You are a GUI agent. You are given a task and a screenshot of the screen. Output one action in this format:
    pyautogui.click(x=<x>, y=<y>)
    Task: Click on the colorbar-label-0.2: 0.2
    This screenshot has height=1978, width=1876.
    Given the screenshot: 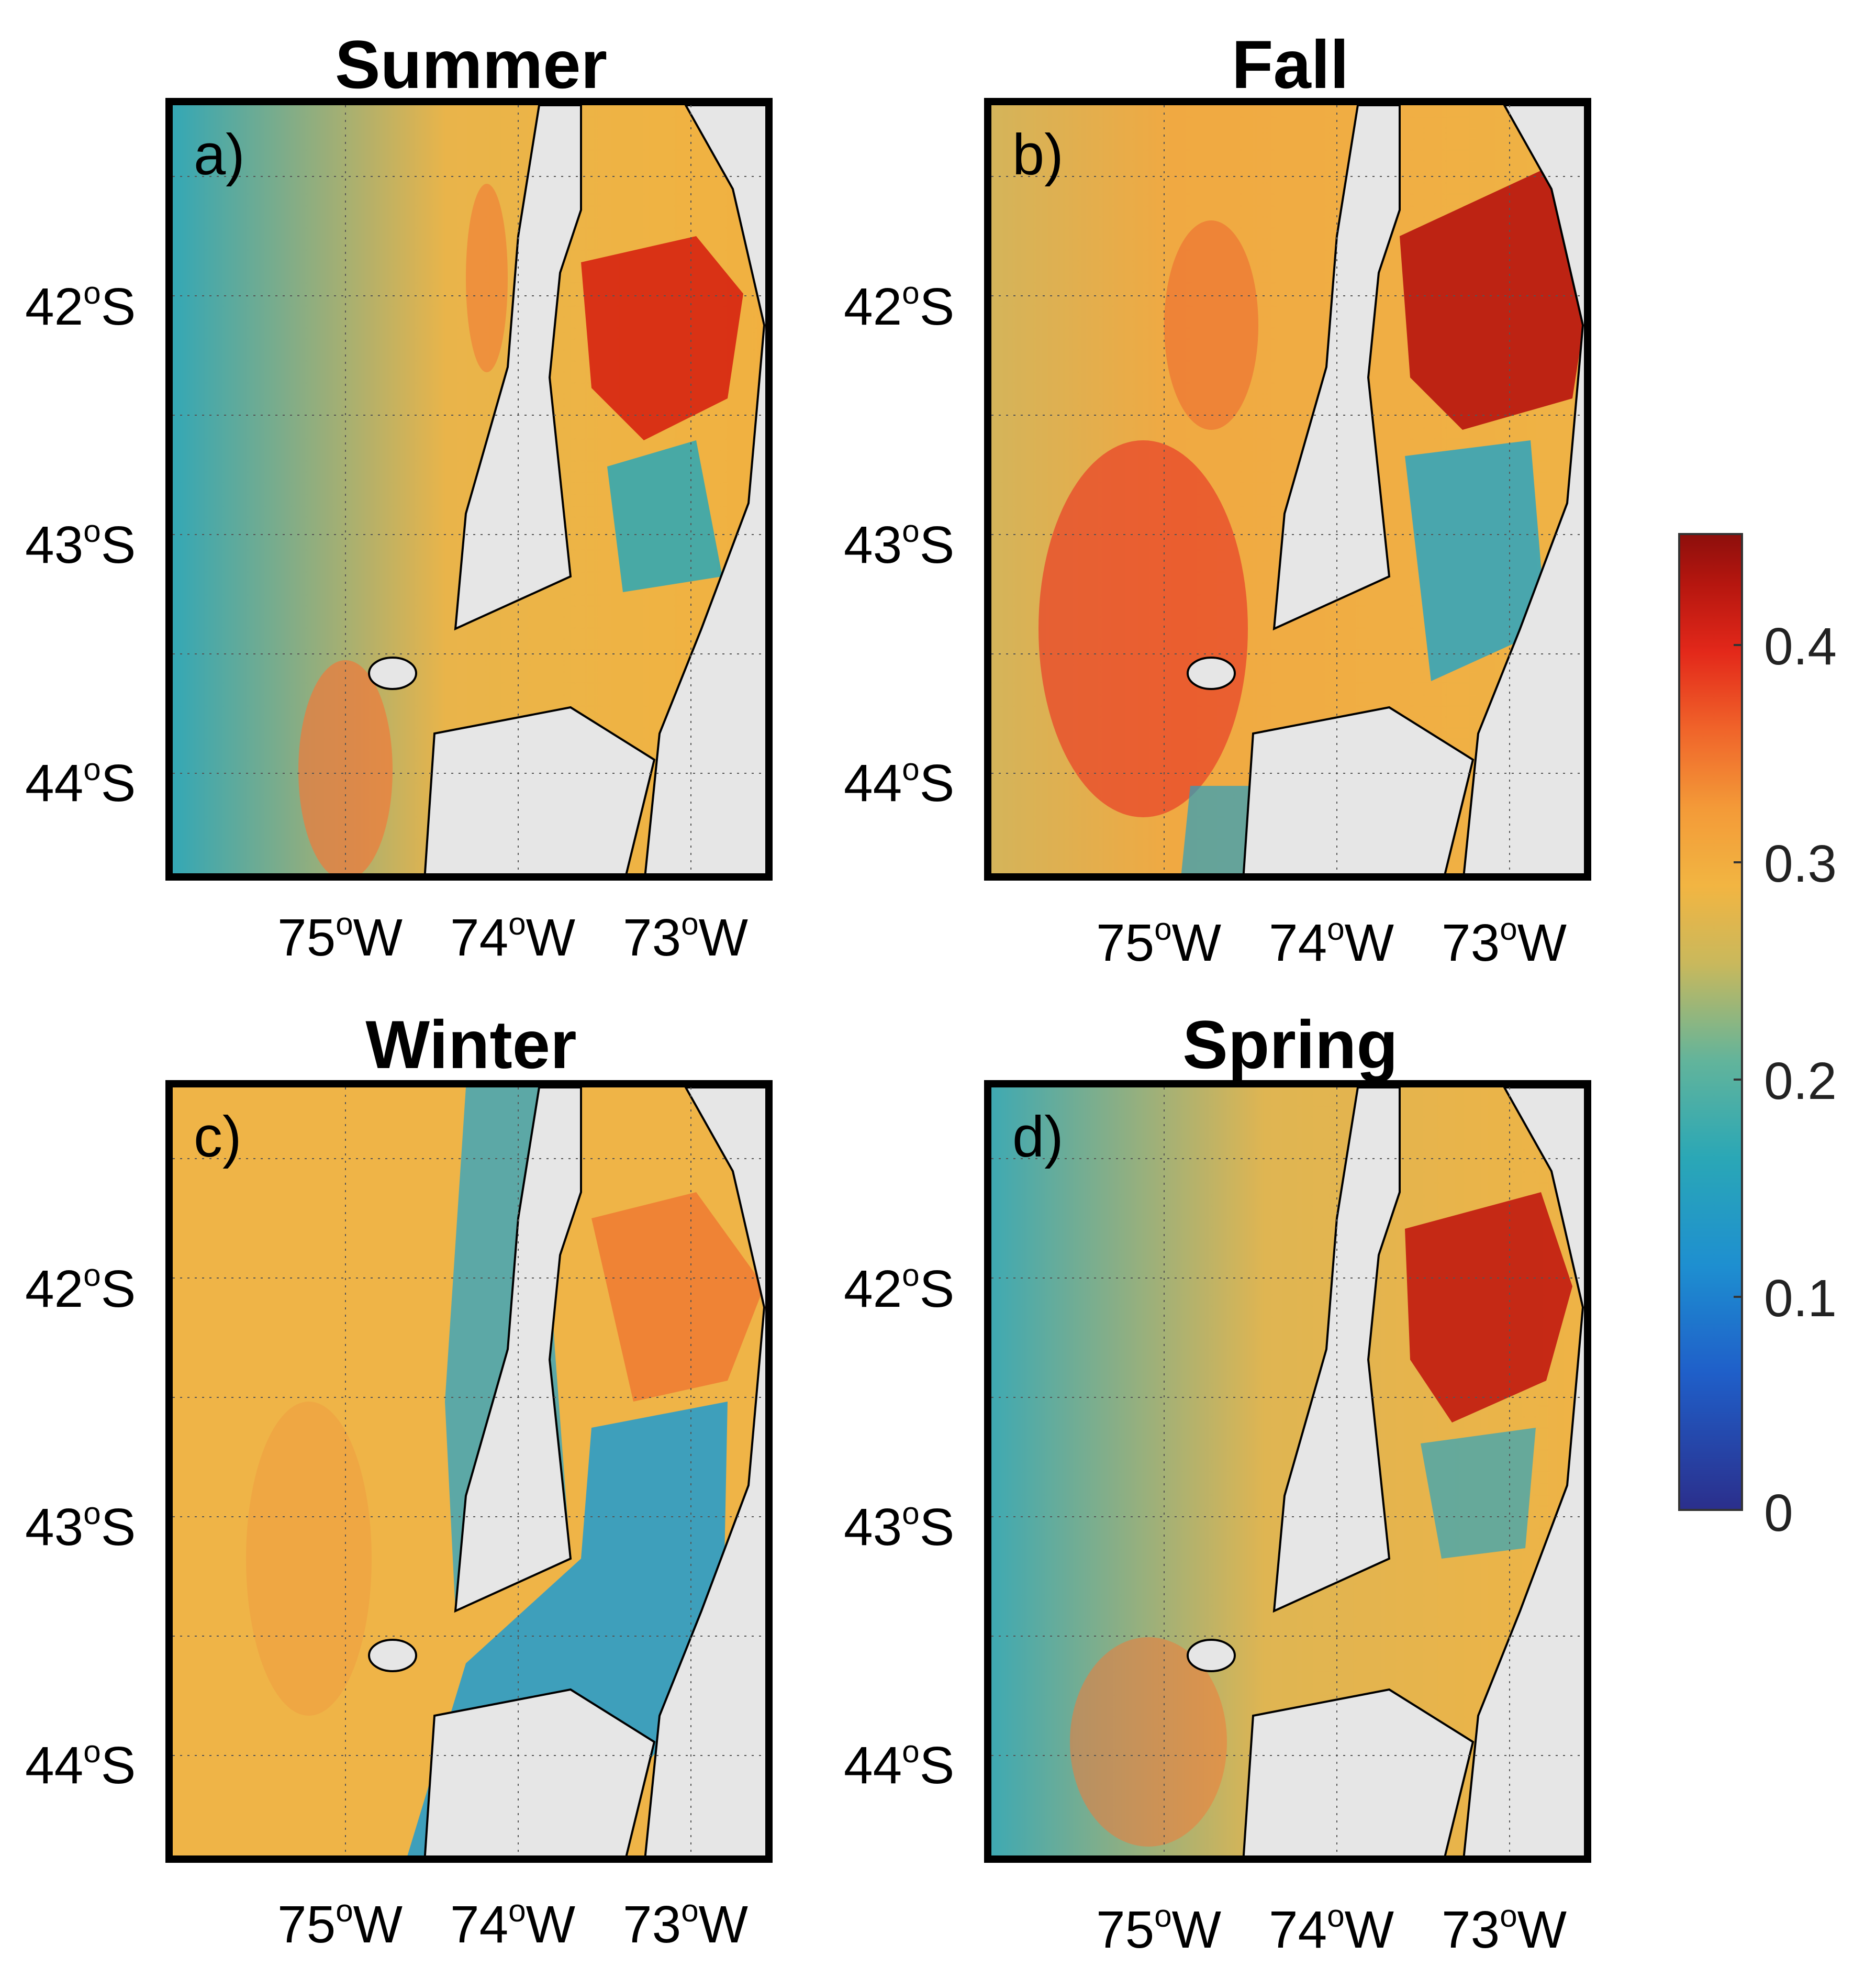 What is the action you would take?
    pyautogui.click(x=1800, y=1081)
    